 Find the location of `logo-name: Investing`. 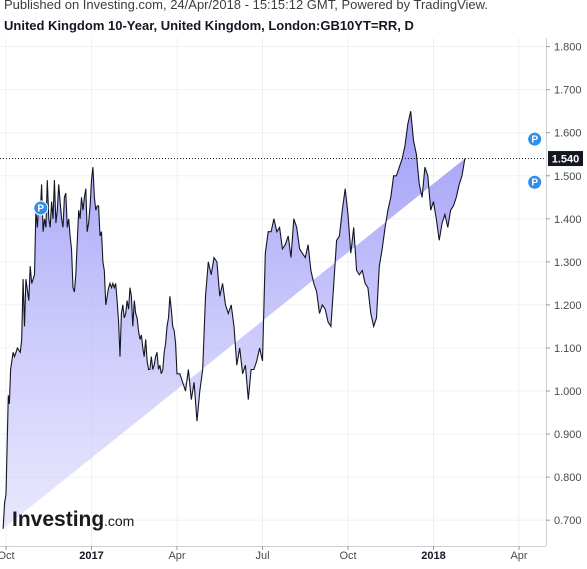

logo-name: Investing is located at coordinates (58, 519).